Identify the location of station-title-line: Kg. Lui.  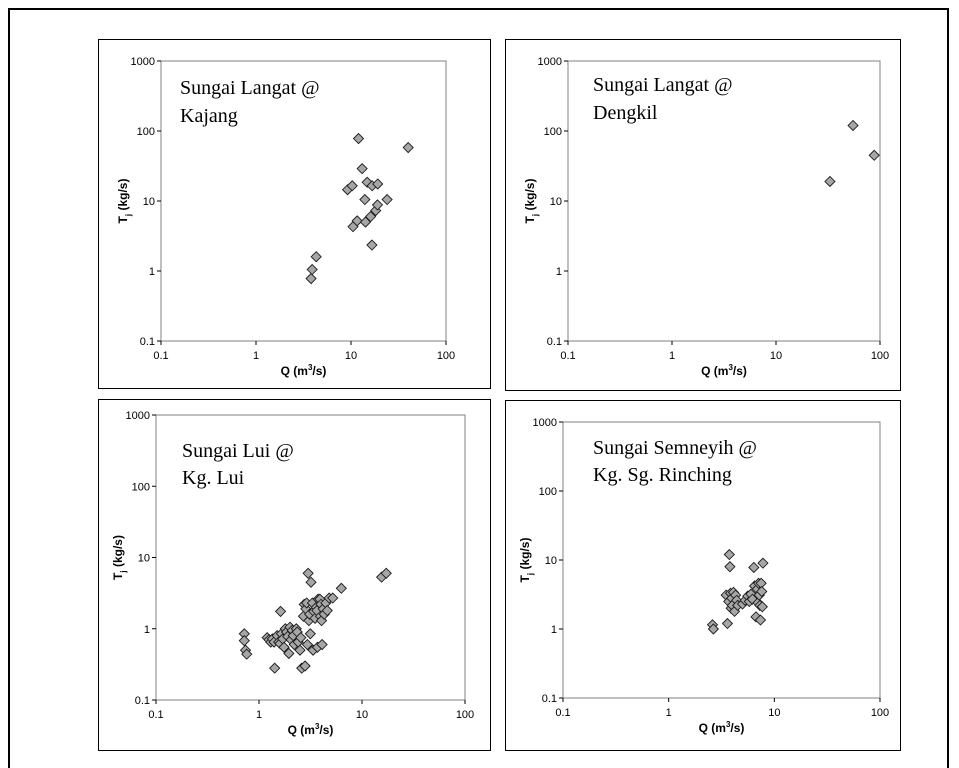
(213, 478).